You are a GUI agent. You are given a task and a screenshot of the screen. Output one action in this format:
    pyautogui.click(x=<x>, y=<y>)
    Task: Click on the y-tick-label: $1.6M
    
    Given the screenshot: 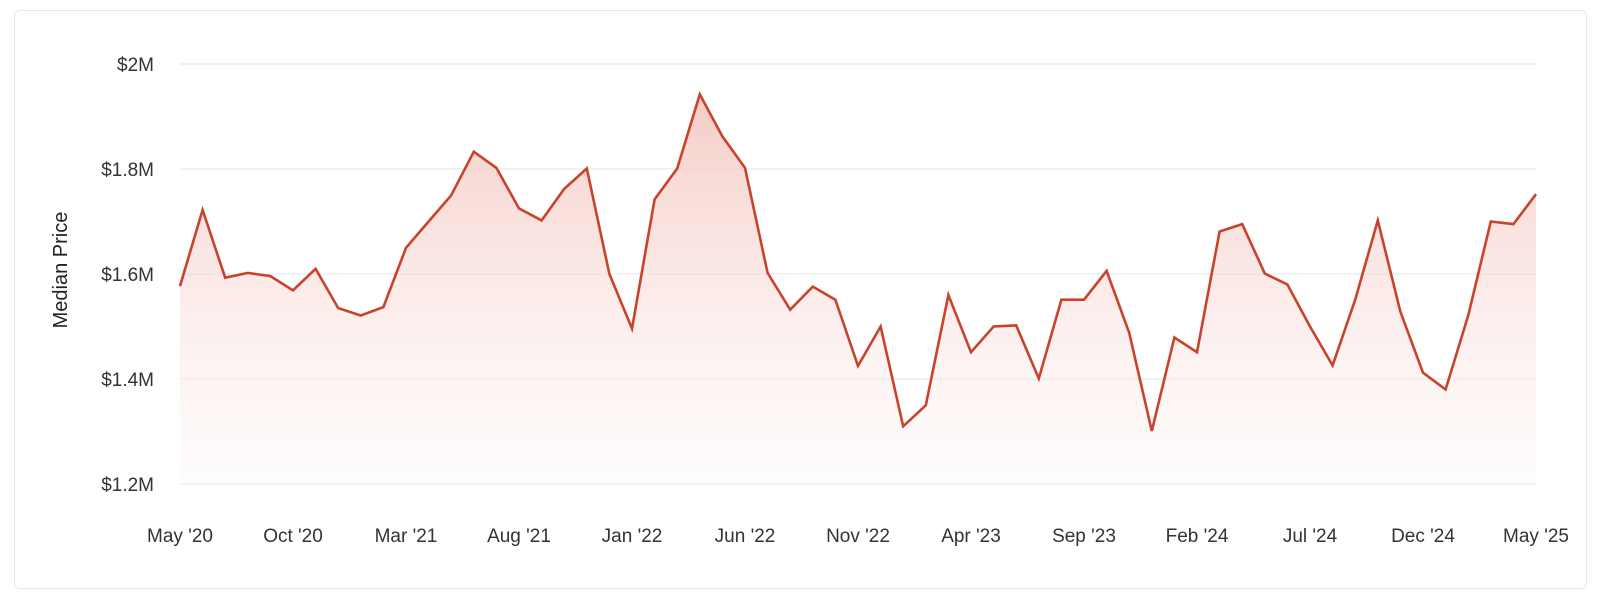 What is the action you would take?
    pyautogui.click(x=127, y=275)
    